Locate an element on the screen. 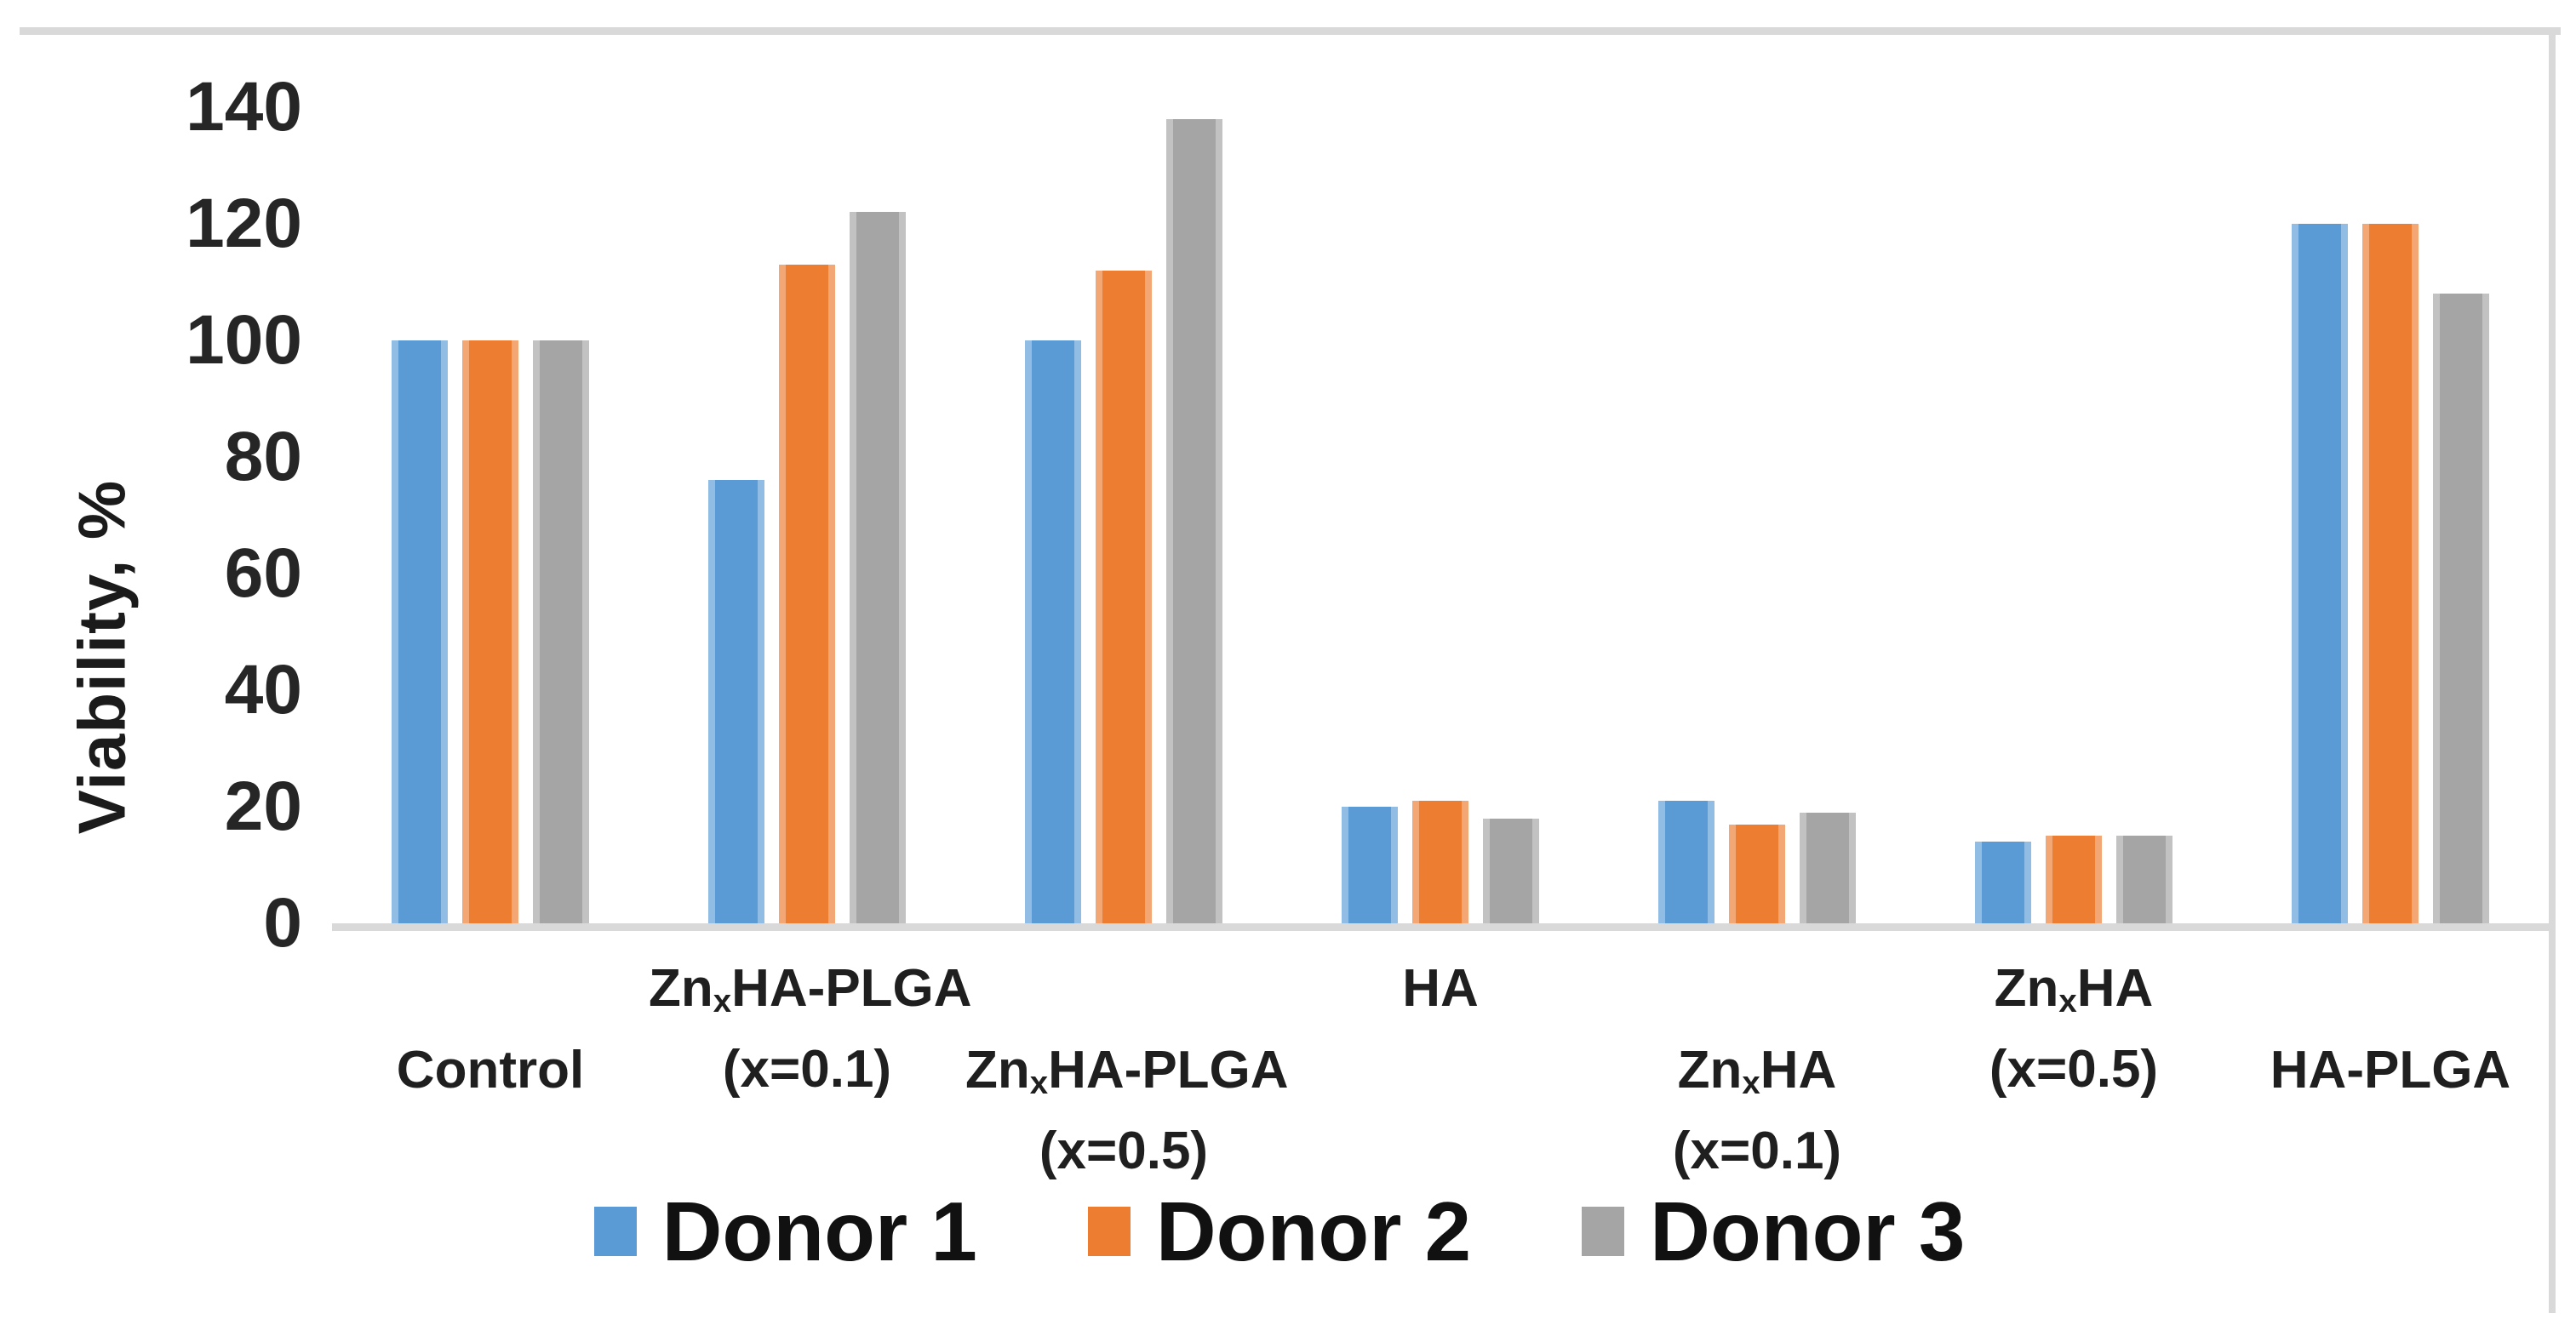  legend-label: Donor 1 is located at coordinates (819, 1231).